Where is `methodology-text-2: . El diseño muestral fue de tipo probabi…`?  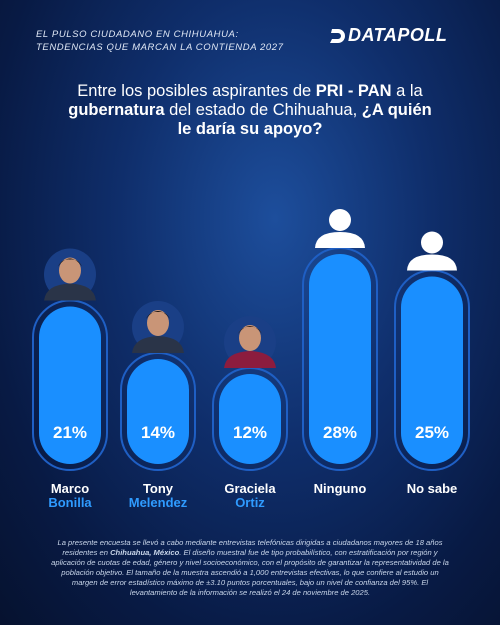 methodology-text-2: . El diseño muestral fue de tipo probabi… is located at coordinates (250, 572).